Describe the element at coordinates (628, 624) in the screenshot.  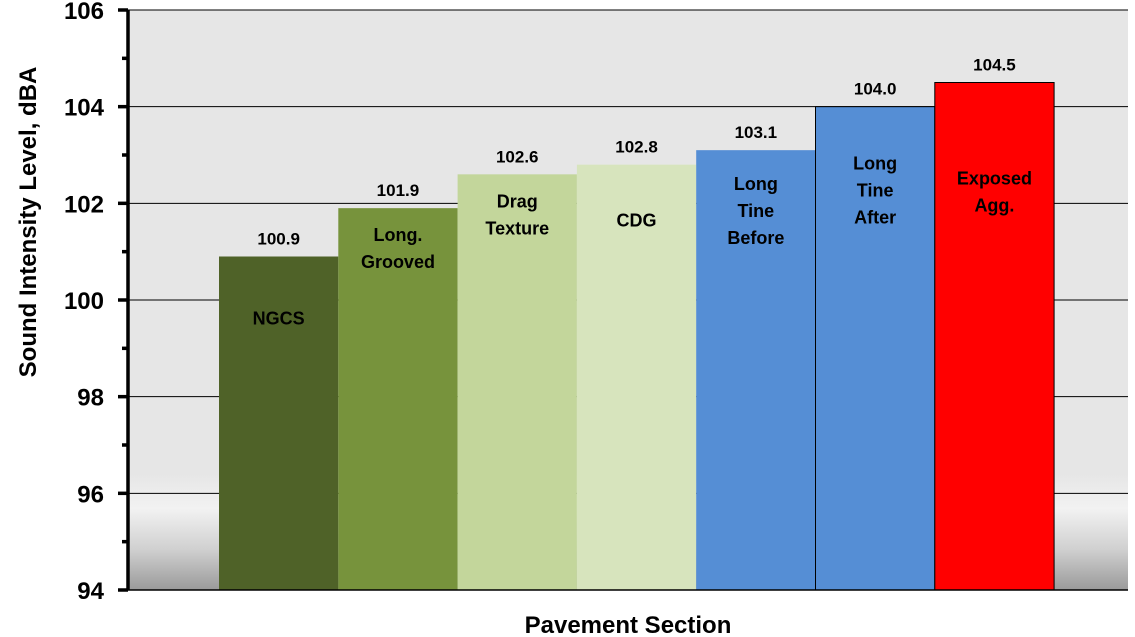
I see `x-axis-title: Pavement Section` at that location.